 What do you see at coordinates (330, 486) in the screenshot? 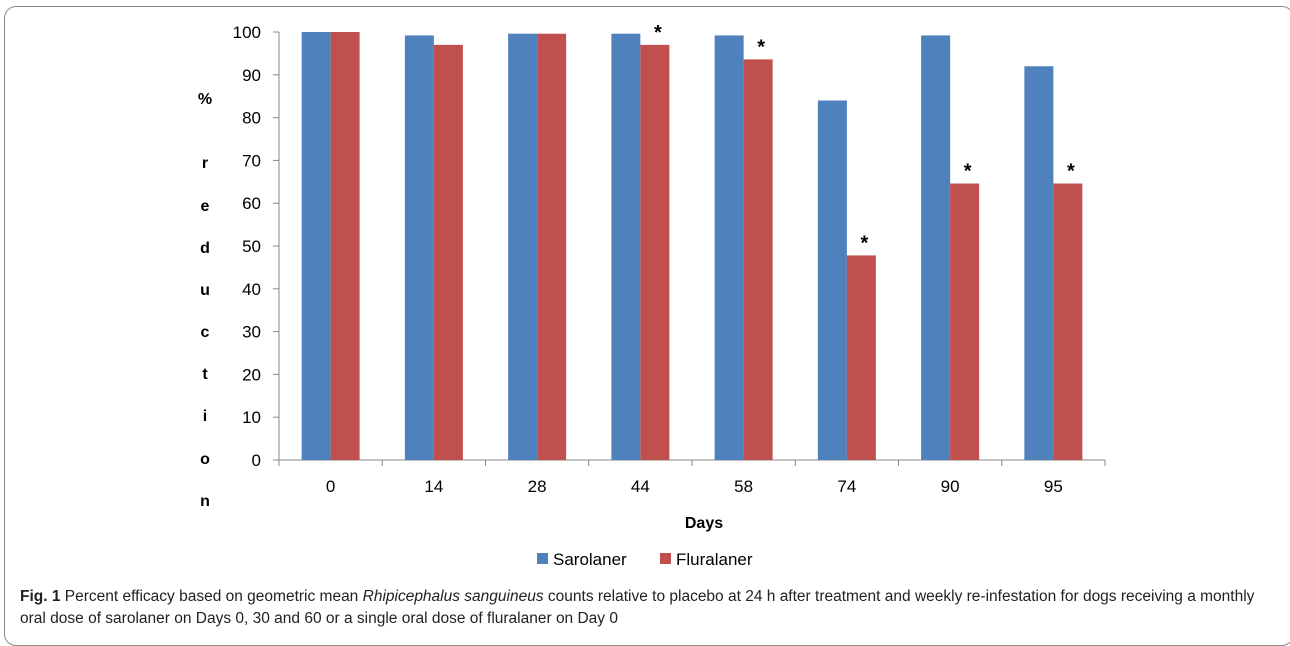
I see `x-tick-label: 0` at bounding box center [330, 486].